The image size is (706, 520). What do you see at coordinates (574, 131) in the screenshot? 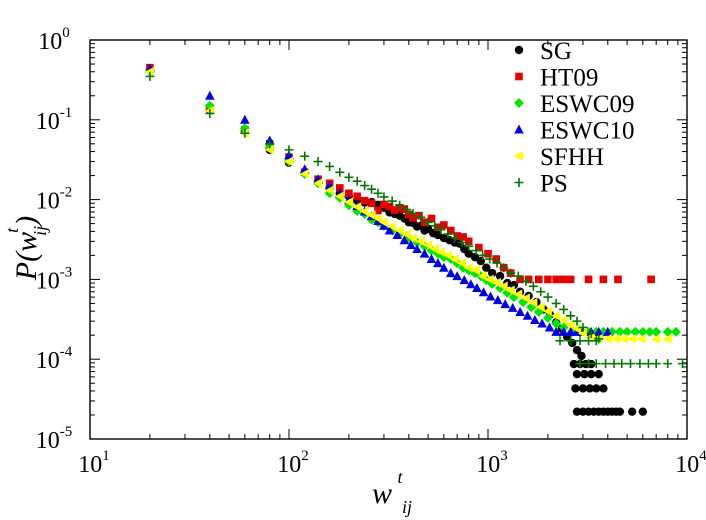
I see `legend-item-eswc10: ESWC10` at bounding box center [574, 131].